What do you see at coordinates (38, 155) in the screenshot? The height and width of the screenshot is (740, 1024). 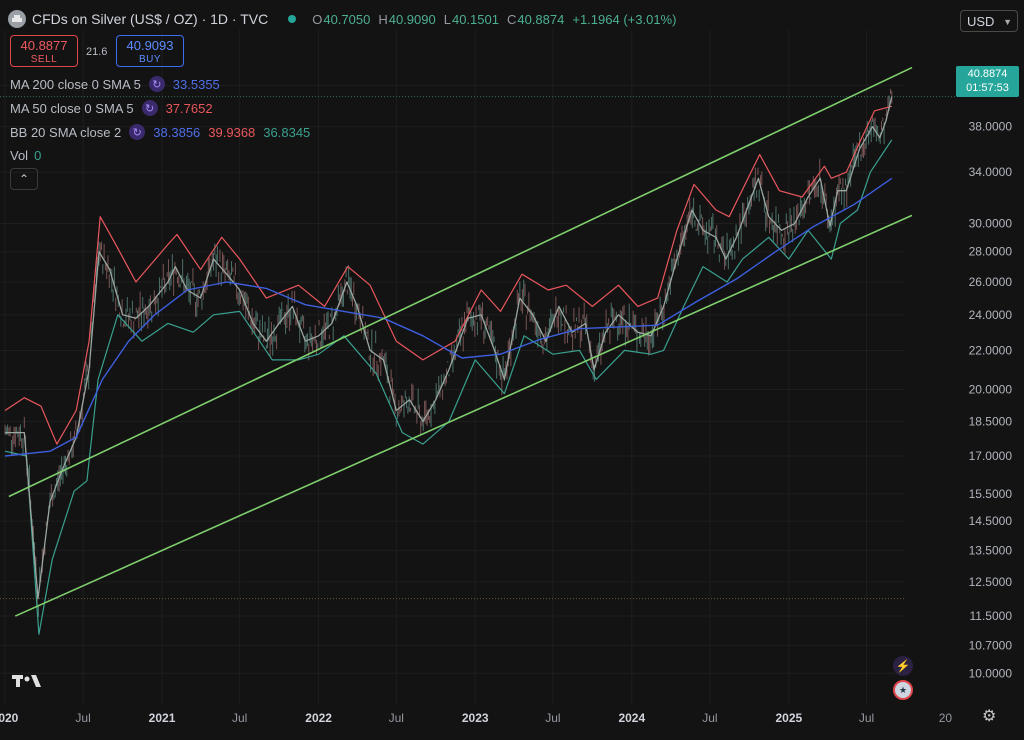 I see `indicator-value: 0` at bounding box center [38, 155].